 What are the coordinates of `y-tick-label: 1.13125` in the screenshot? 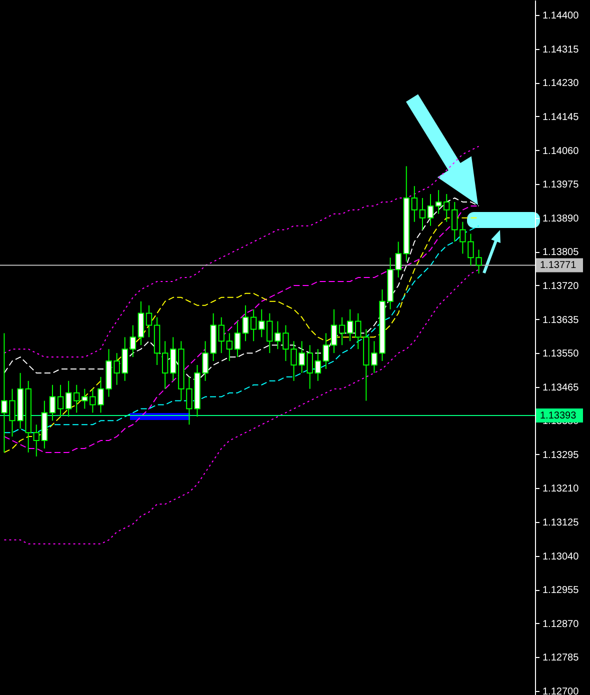 It's located at (561, 523).